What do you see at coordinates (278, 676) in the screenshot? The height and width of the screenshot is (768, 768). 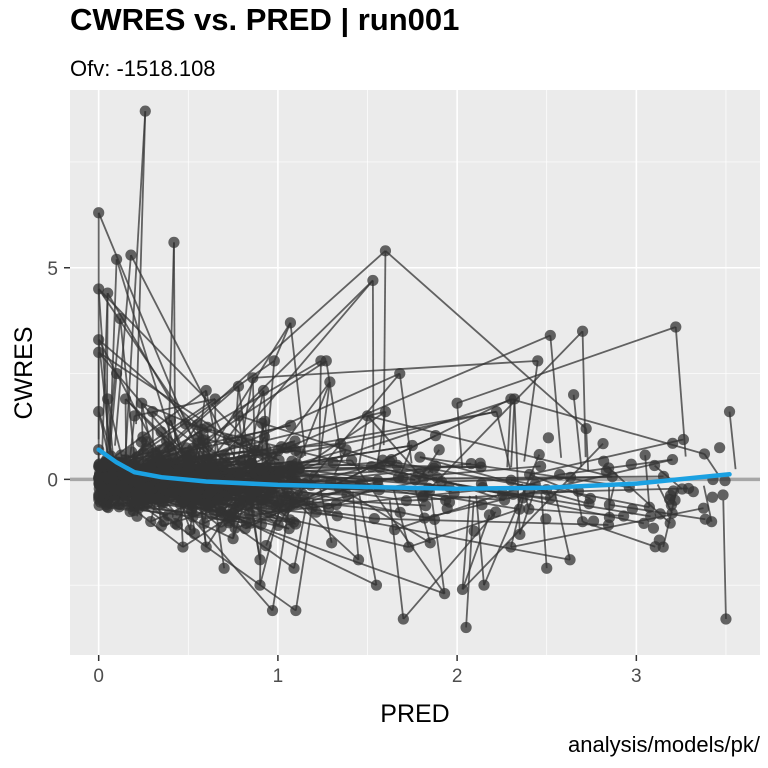 I see `x-tick-label: 1` at bounding box center [278, 676].